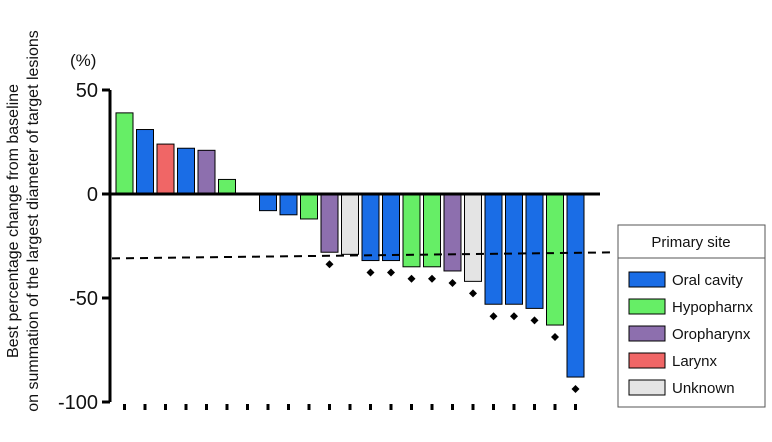  What do you see at coordinates (703, 388) in the screenshot?
I see `legend-label-unknown: Unknown` at bounding box center [703, 388].